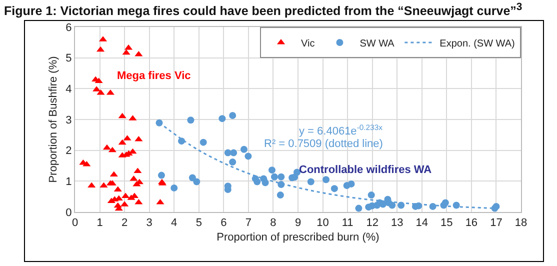 The image size is (557, 266). Describe the element at coordinates (99, 223) in the screenshot. I see `x-tick-label: 1` at that location.